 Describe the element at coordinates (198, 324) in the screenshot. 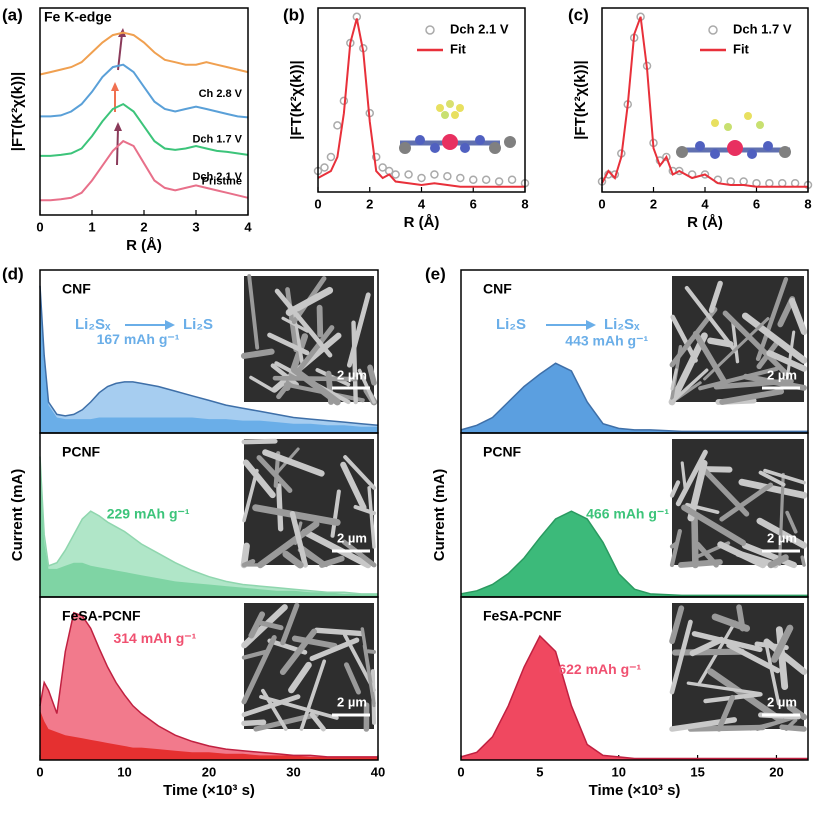

I see `conversion-to: Li₂S` at that location.